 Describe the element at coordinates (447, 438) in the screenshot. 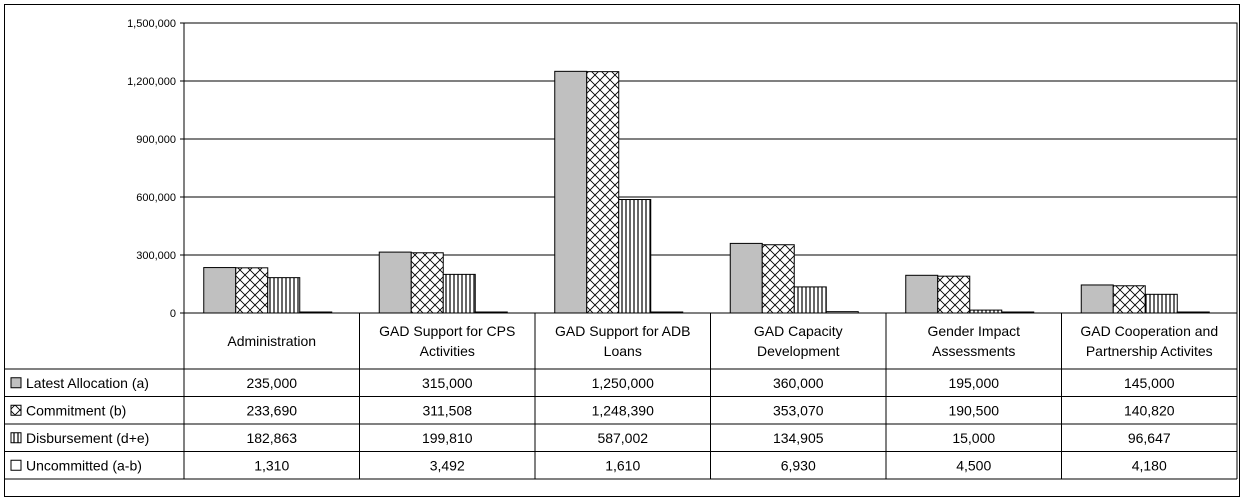

I see `data-label: 199,810` at that location.